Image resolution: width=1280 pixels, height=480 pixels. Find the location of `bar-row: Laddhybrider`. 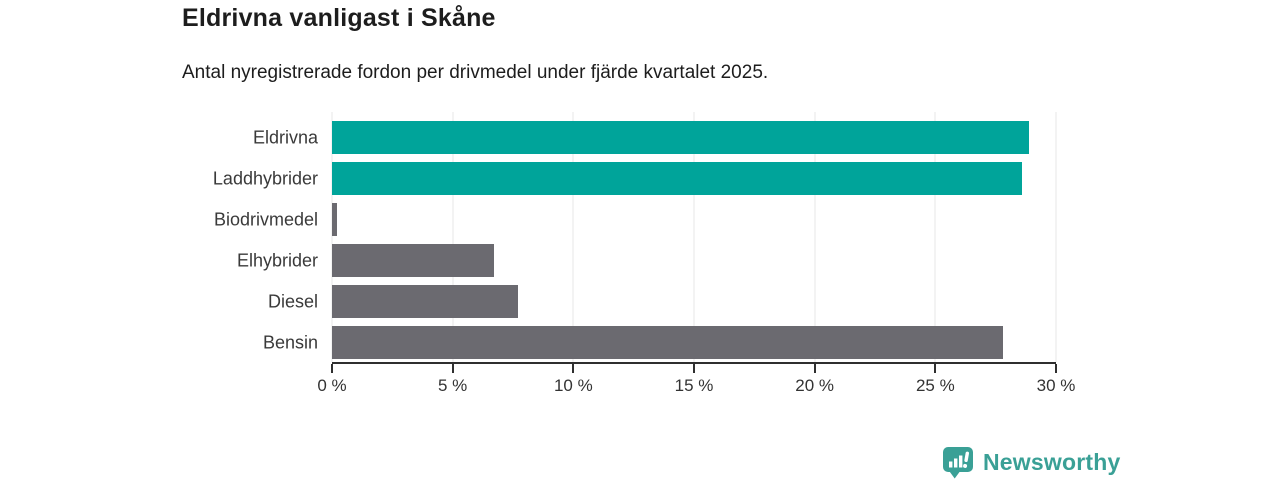

bar-row: Laddhybrider is located at coordinates (634, 178).